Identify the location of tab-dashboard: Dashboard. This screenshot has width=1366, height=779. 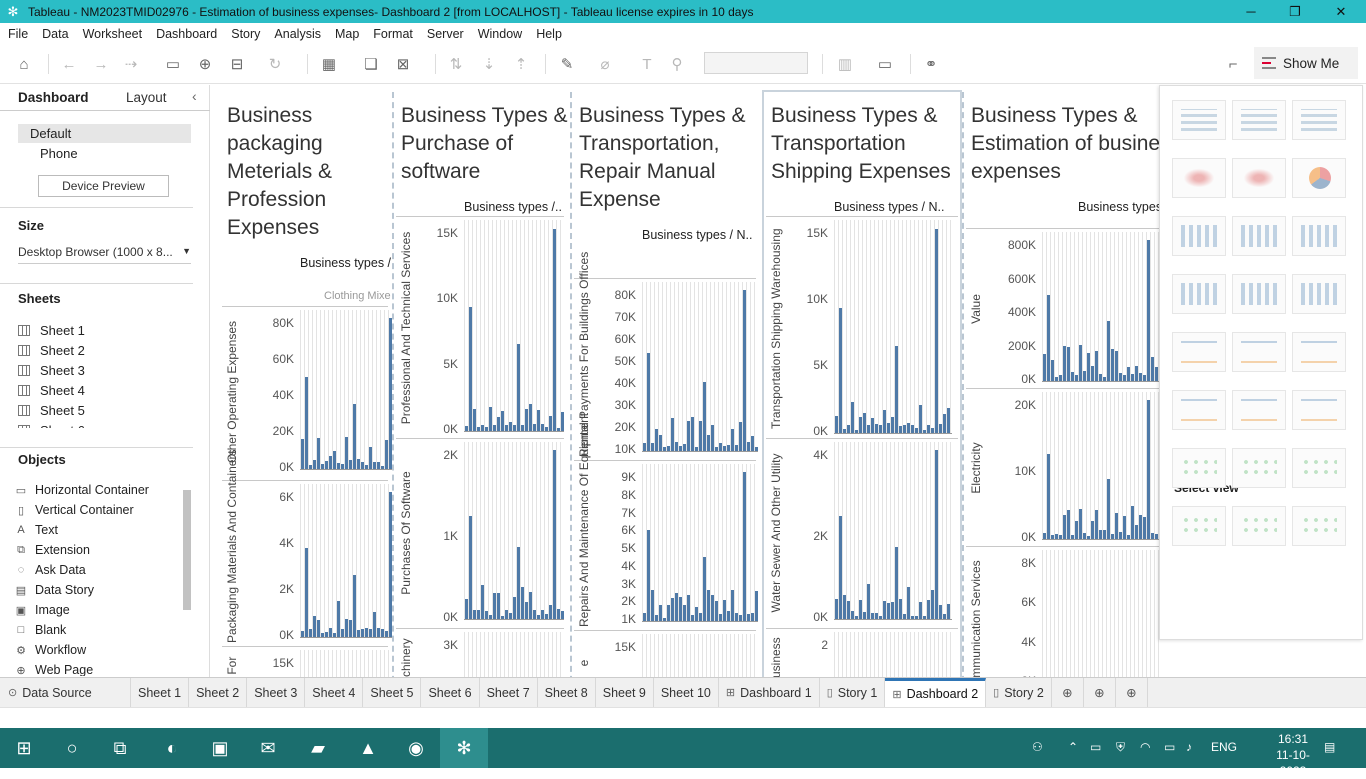
(53, 97).